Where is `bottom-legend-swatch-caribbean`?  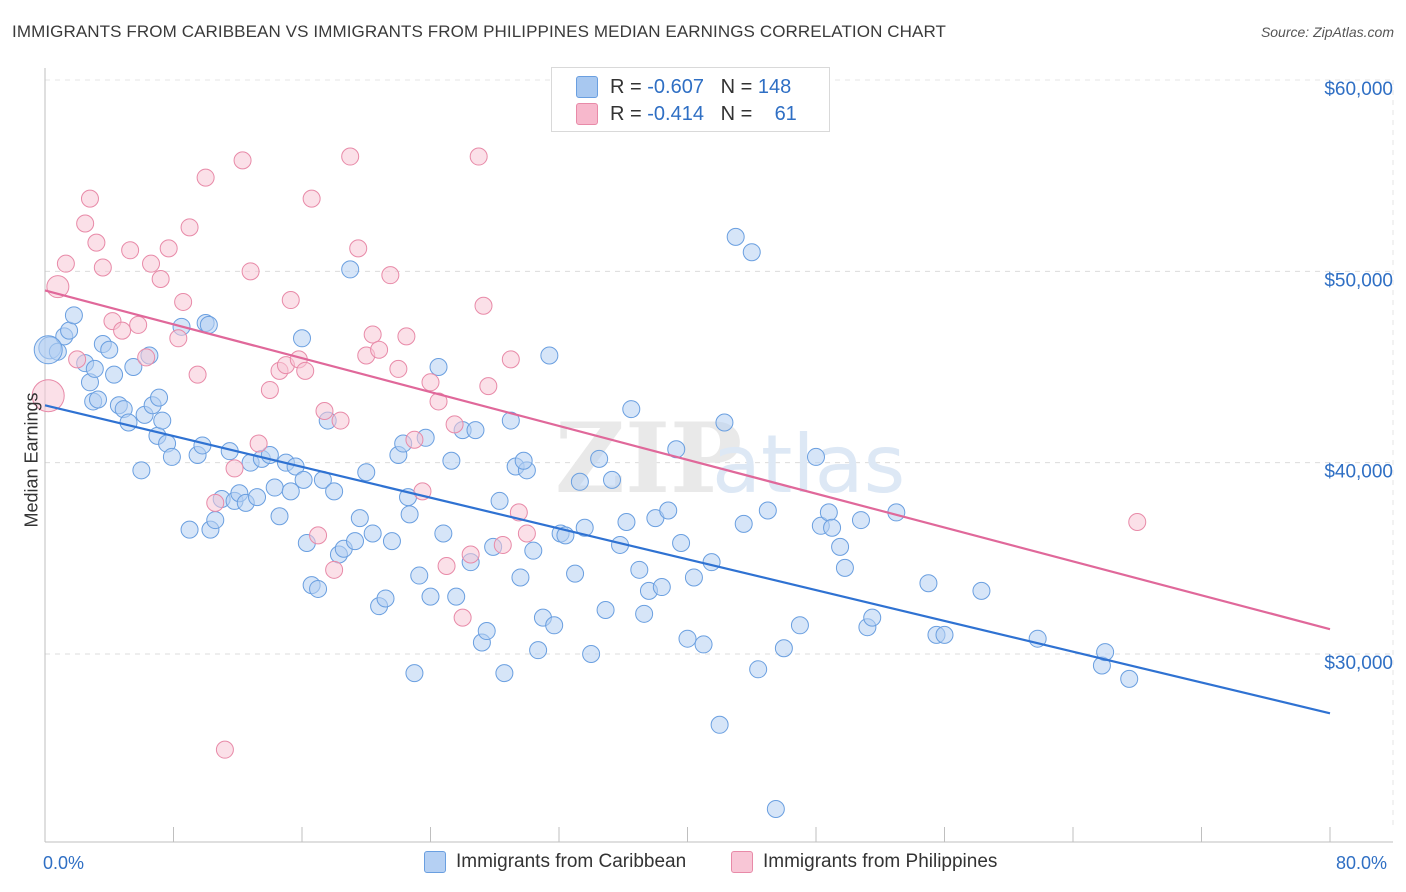
bottom-legend-swatch-caribbean is located at coordinates (435, 862).